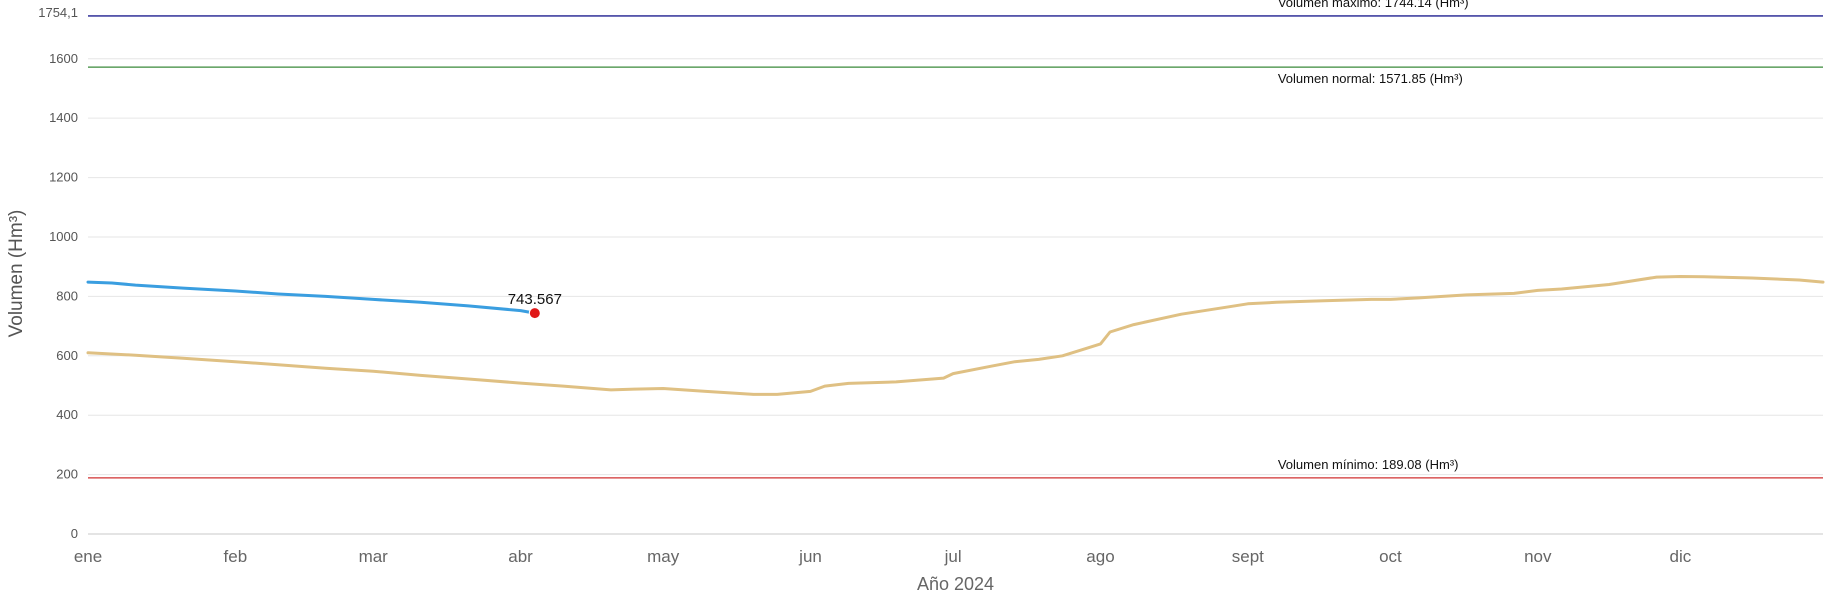 This screenshot has width=1830, height=605. I want to click on y-tick-label: 1600, so click(63, 58).